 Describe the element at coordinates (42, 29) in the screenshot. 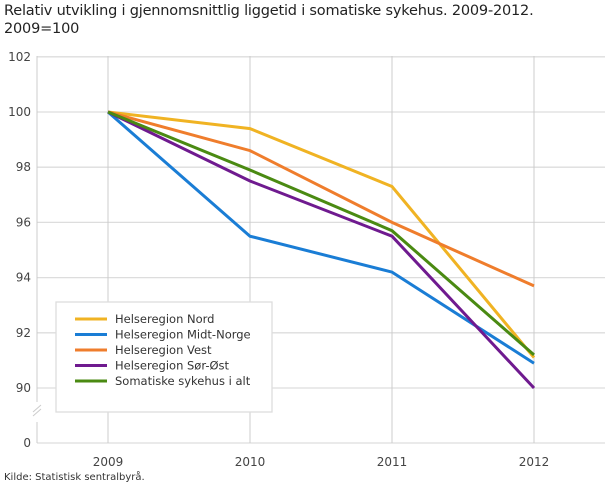

I see `chart-title-line2: 2009=100` at that location.